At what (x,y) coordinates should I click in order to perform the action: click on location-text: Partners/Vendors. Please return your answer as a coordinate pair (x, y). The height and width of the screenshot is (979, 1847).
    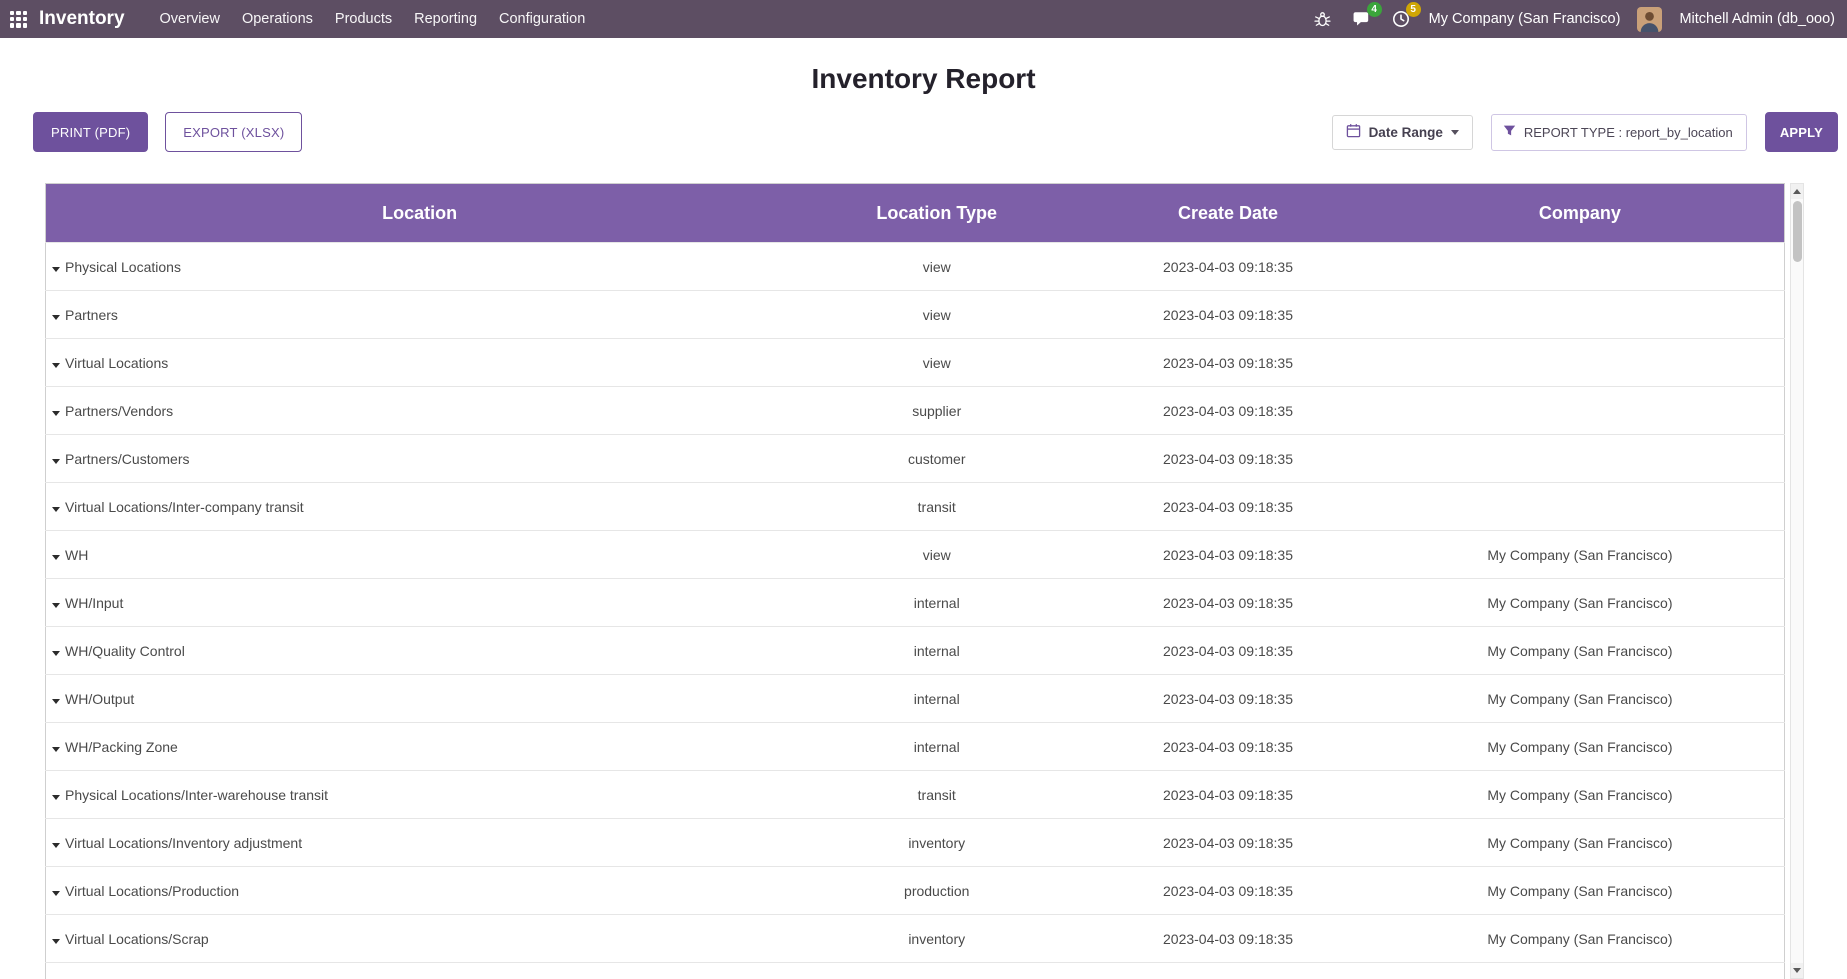
    Looking at the image, I should click on (119, 410).